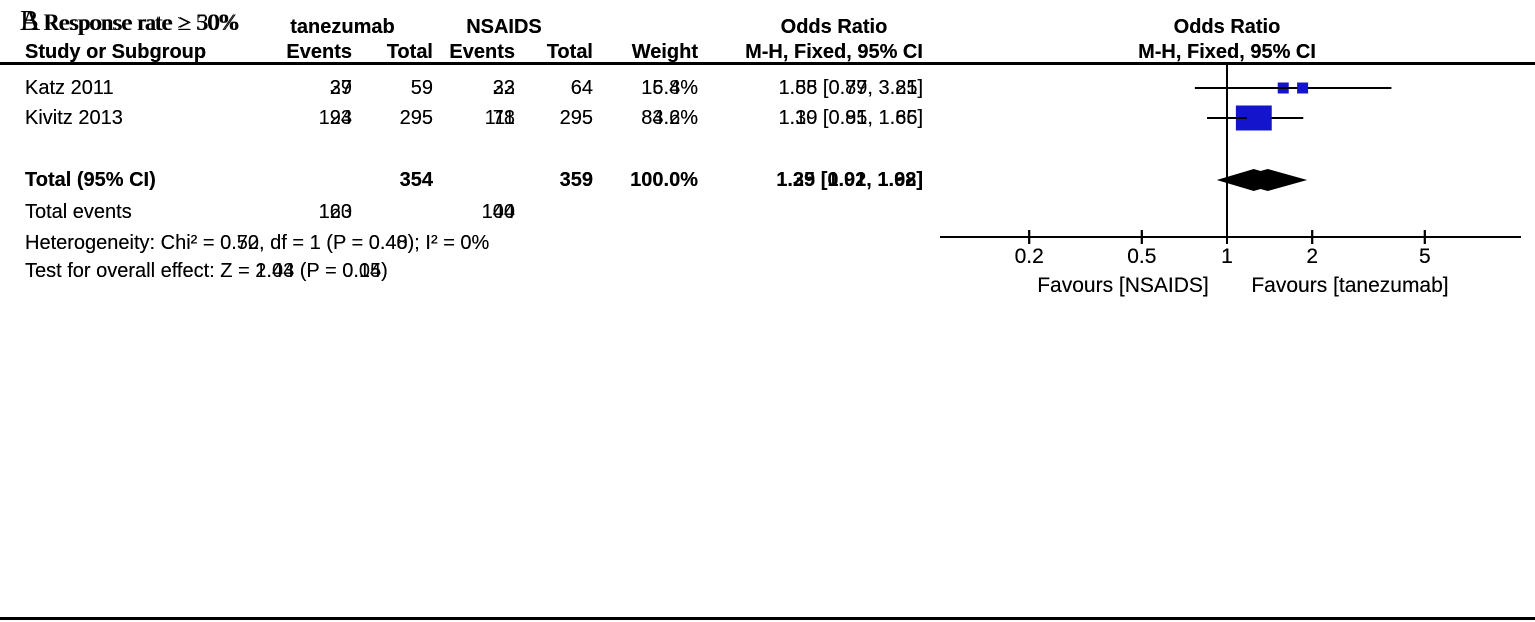 The height and width of the screenshot is (622, 1535). What do you see at coordinates (1268, 180) in the screenshot?
I see `total-diamond` at bounding box center [1268, 180].